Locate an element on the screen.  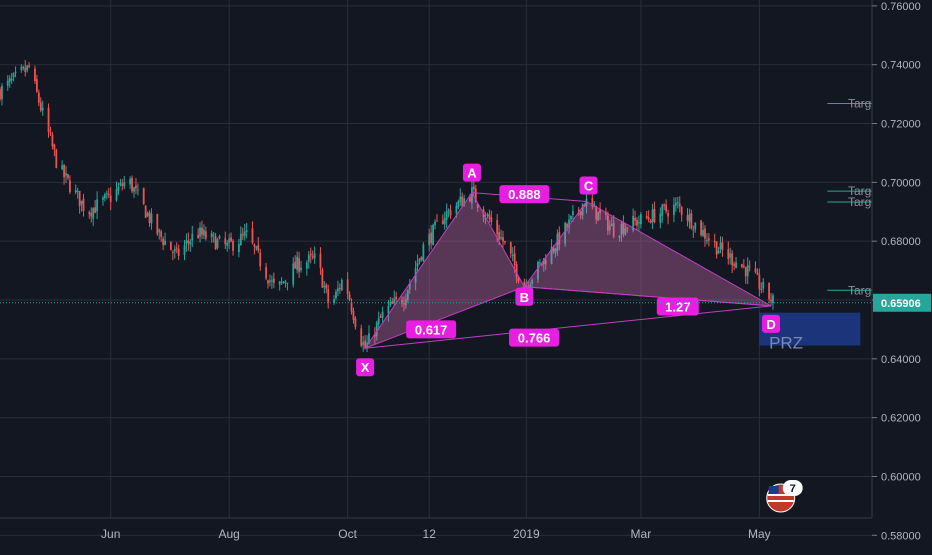
point-label-a: A is located at coordinates (472, 173).